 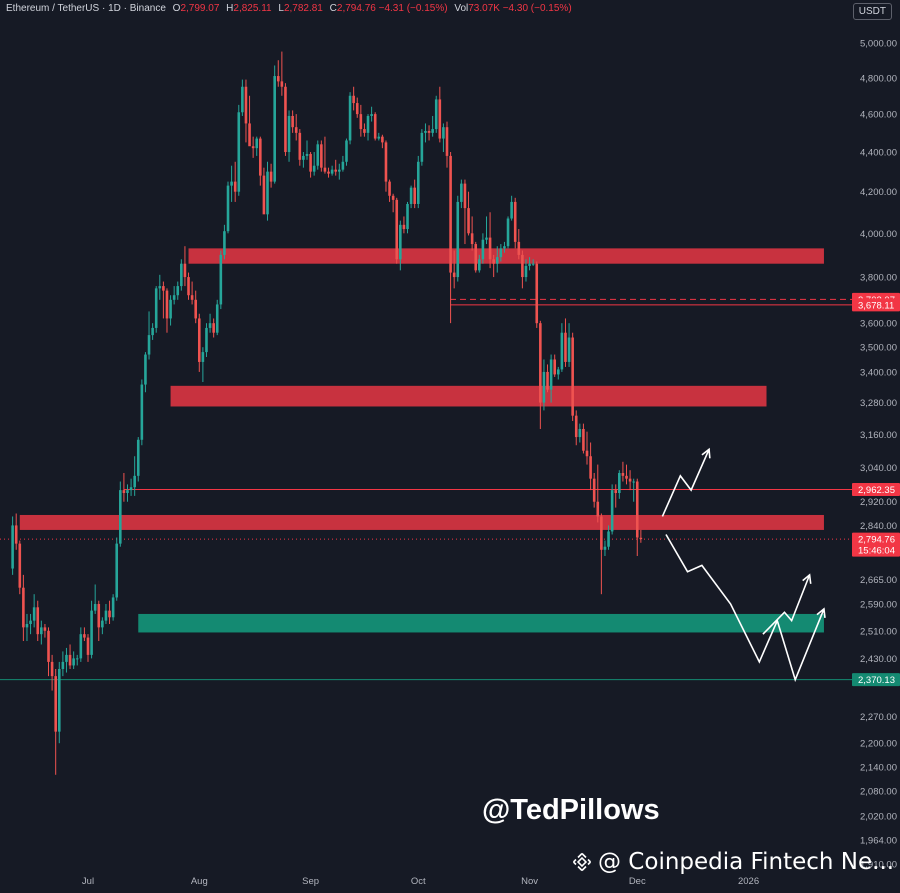 I want to click on y-tick-label: 4,400.00, so click(x=878, y=153).